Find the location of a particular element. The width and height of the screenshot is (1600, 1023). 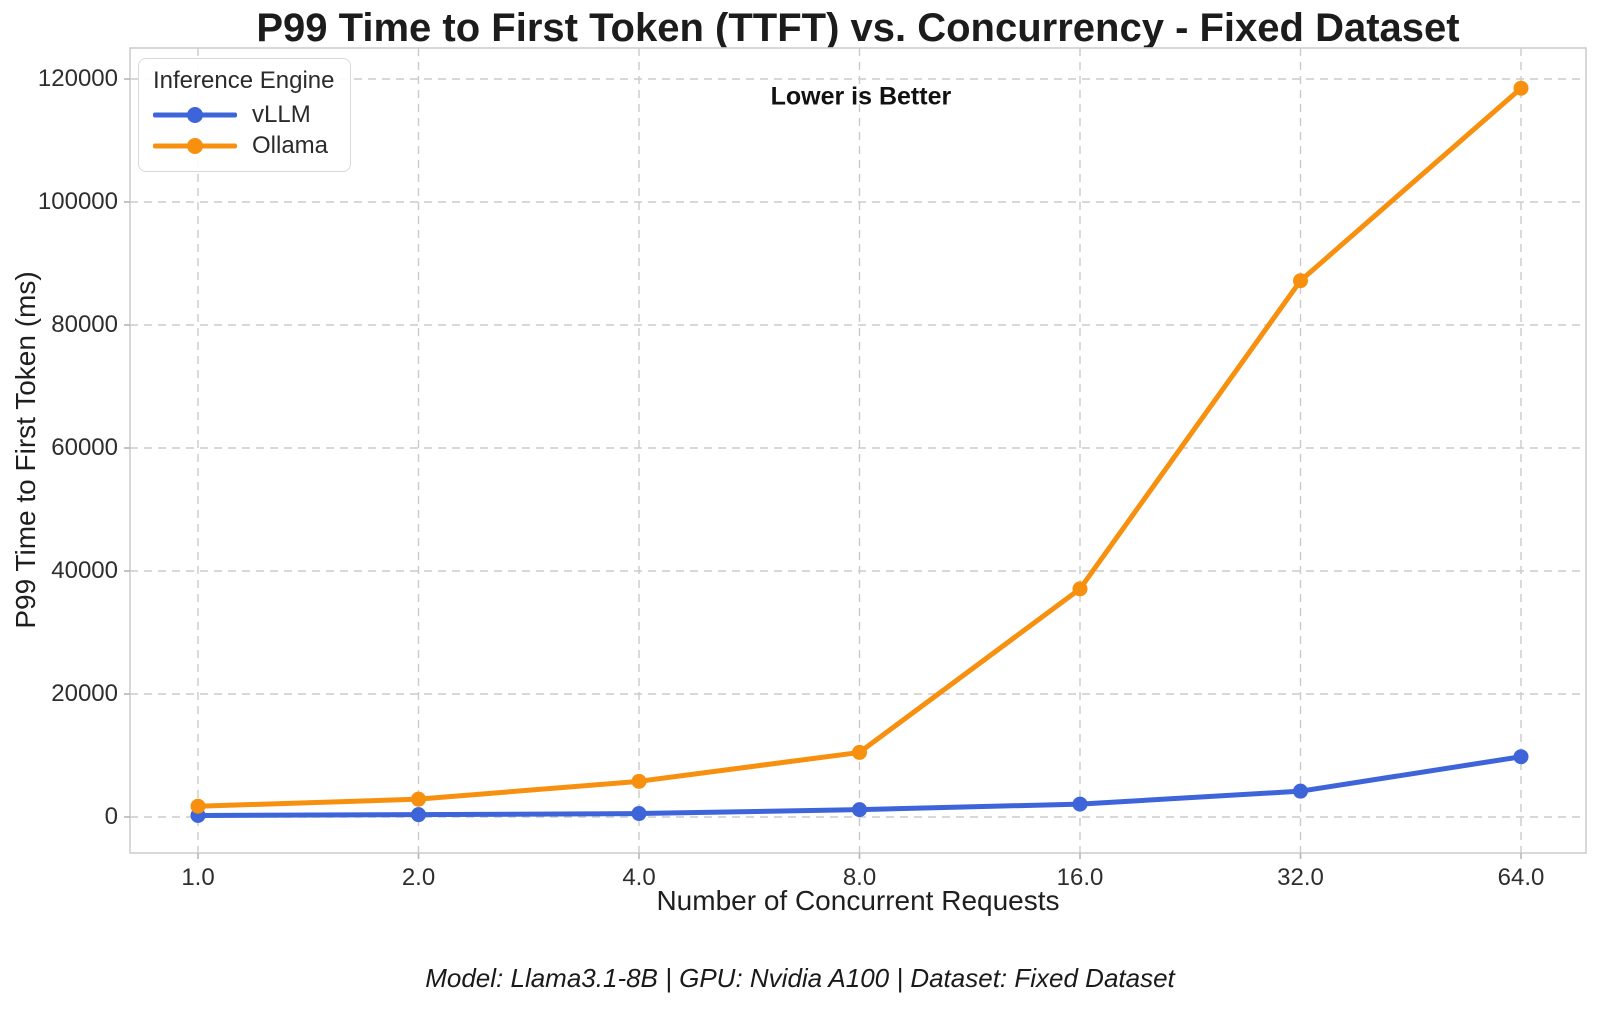

legend-entry-ollama: Ollama is located at coordinates (243, 145).